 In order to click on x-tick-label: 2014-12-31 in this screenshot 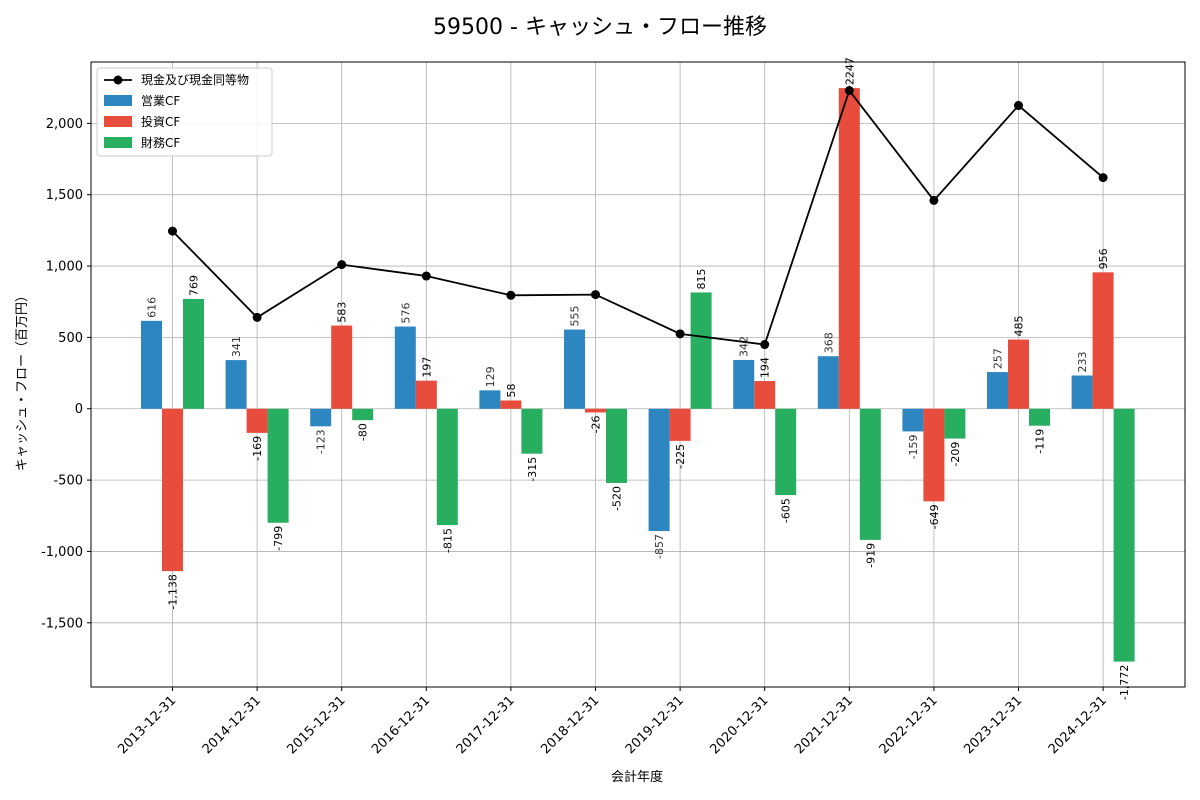, I will do `click(232, 725)`.